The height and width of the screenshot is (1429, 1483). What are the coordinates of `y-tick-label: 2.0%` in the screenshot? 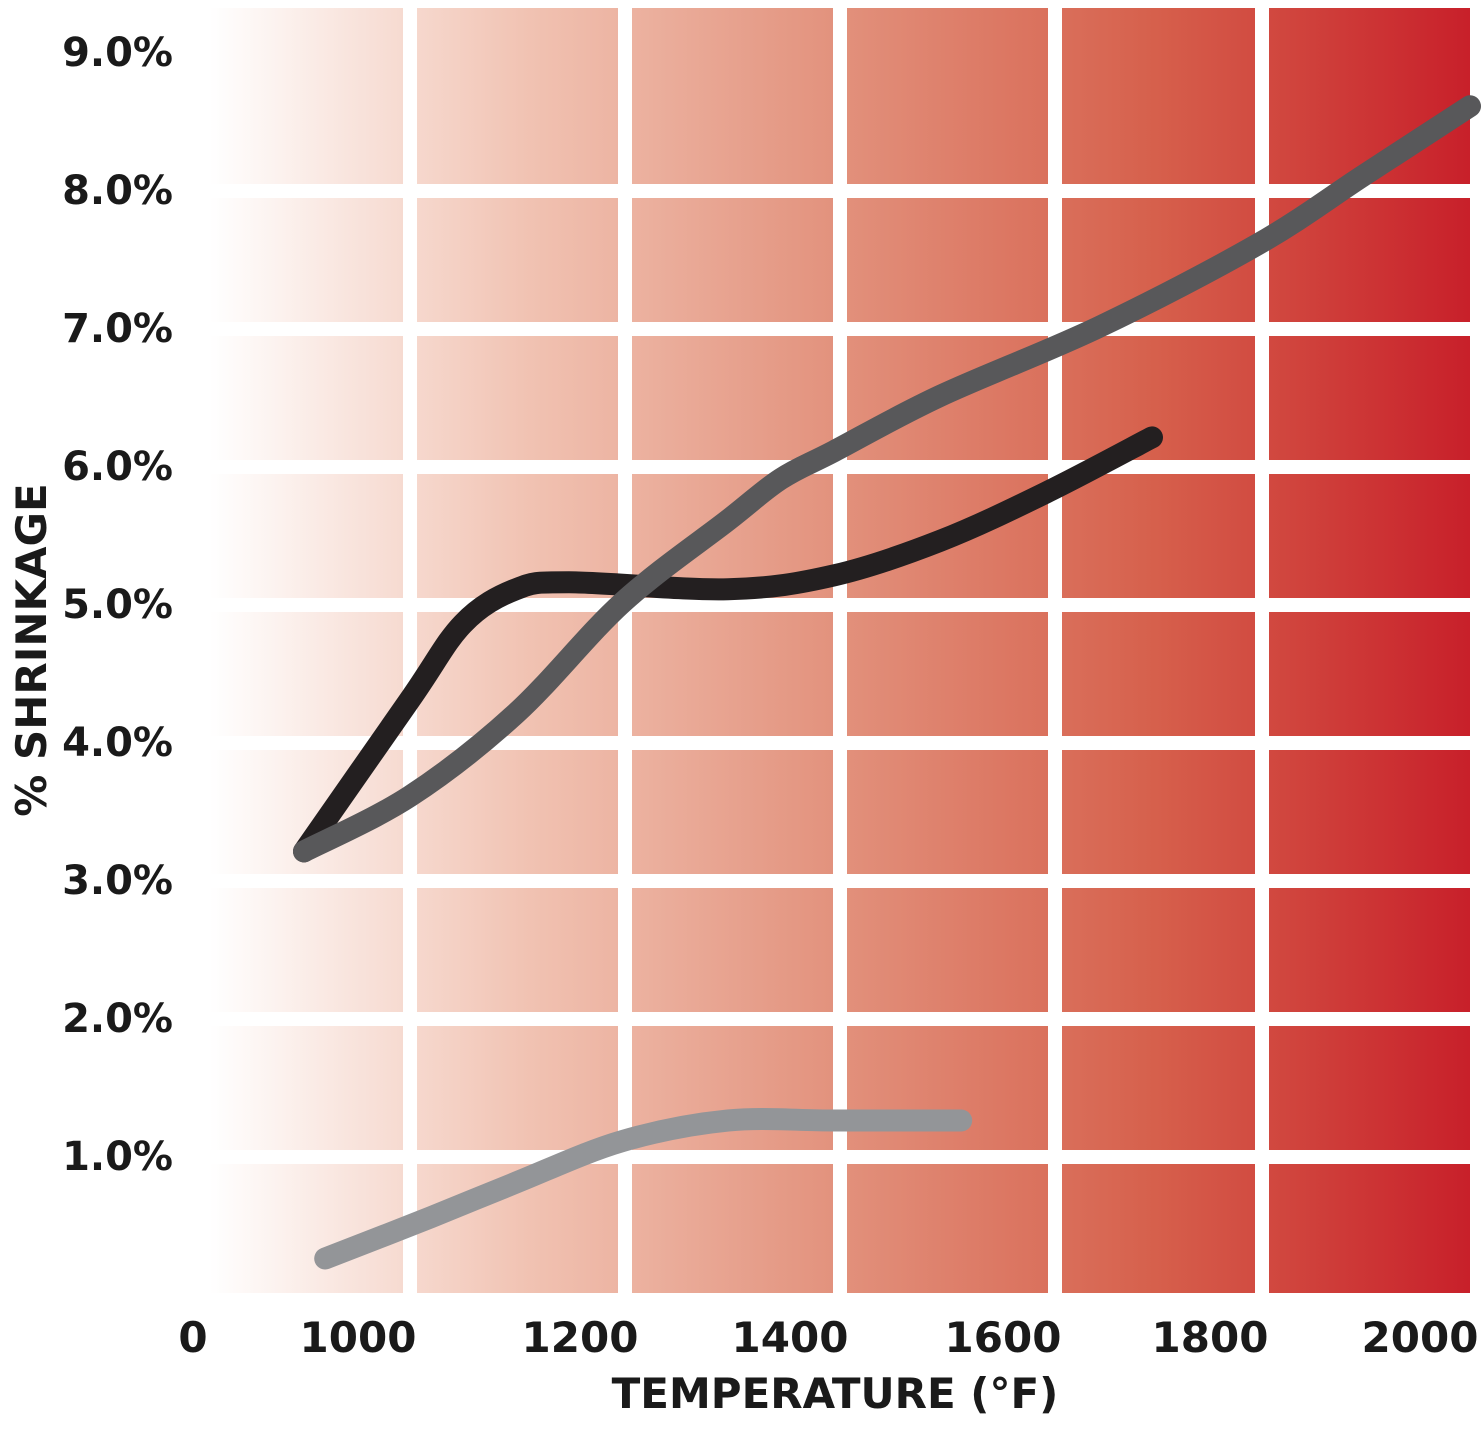 It's located at (117, 1019).